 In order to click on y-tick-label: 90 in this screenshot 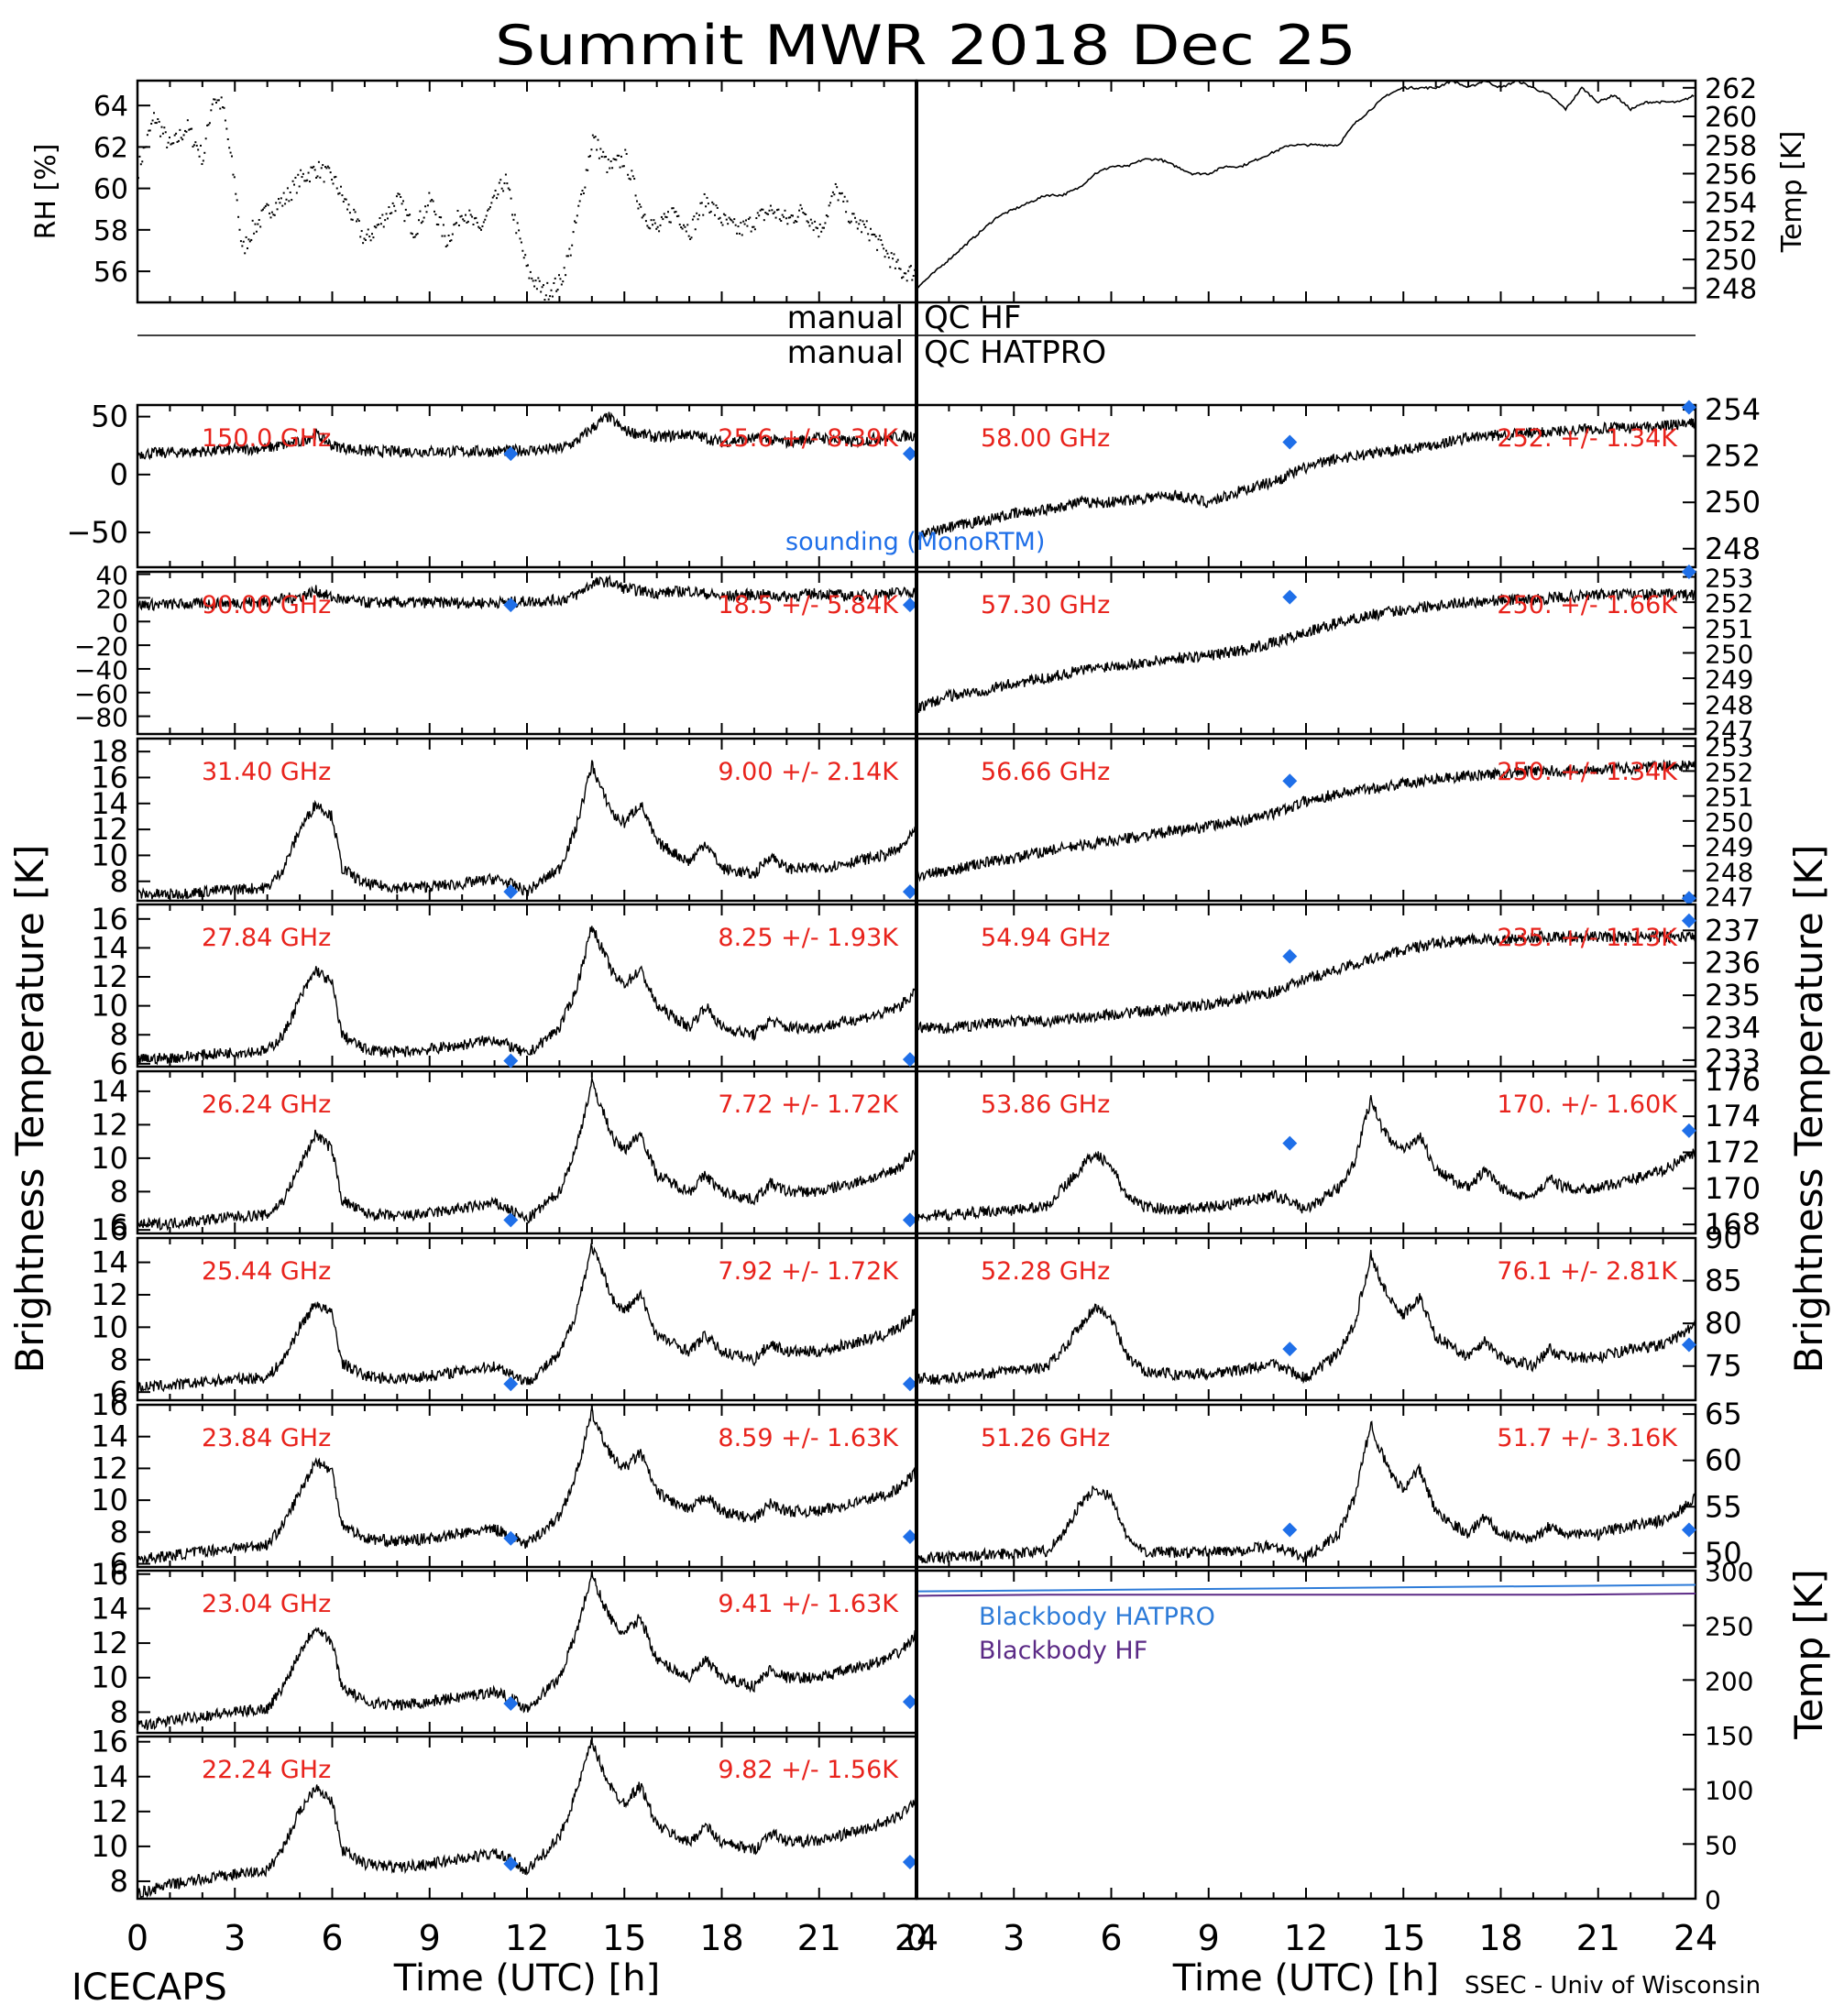, I will do `click(1723, 1238)`.